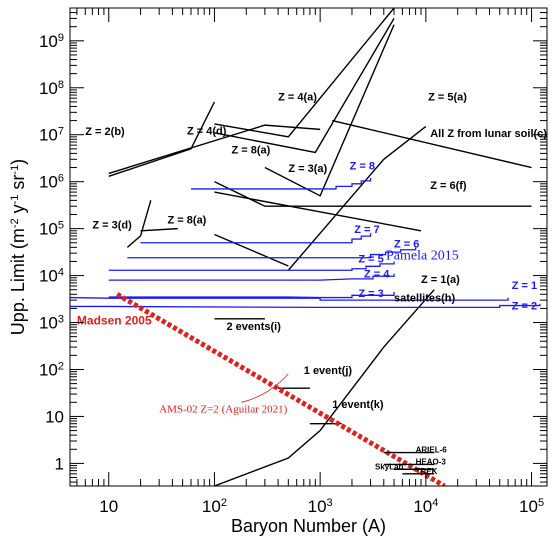 Image resolution: width=557 pixels, height=543 pixels. What do you see at coordinates (370, 294) in the screenshot?
I see `annotation-z-3: Z = 3` at bounding box center [370, 294].